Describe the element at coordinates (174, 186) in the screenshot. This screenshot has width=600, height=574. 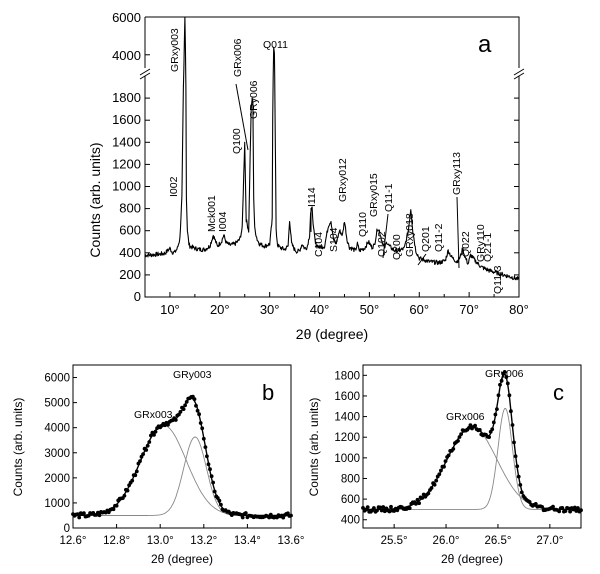
I see `annotation-i002: I002` at that location.